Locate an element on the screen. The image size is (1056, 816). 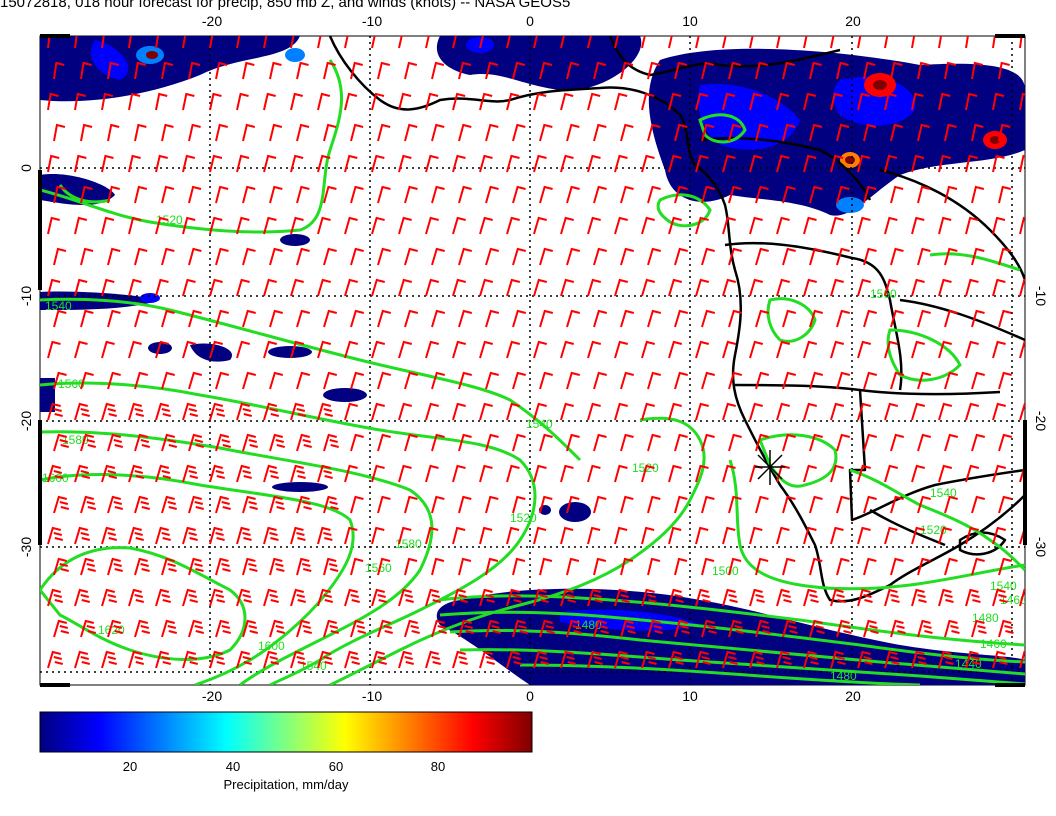
colorbar-bar is located at coordinates (286, 732).